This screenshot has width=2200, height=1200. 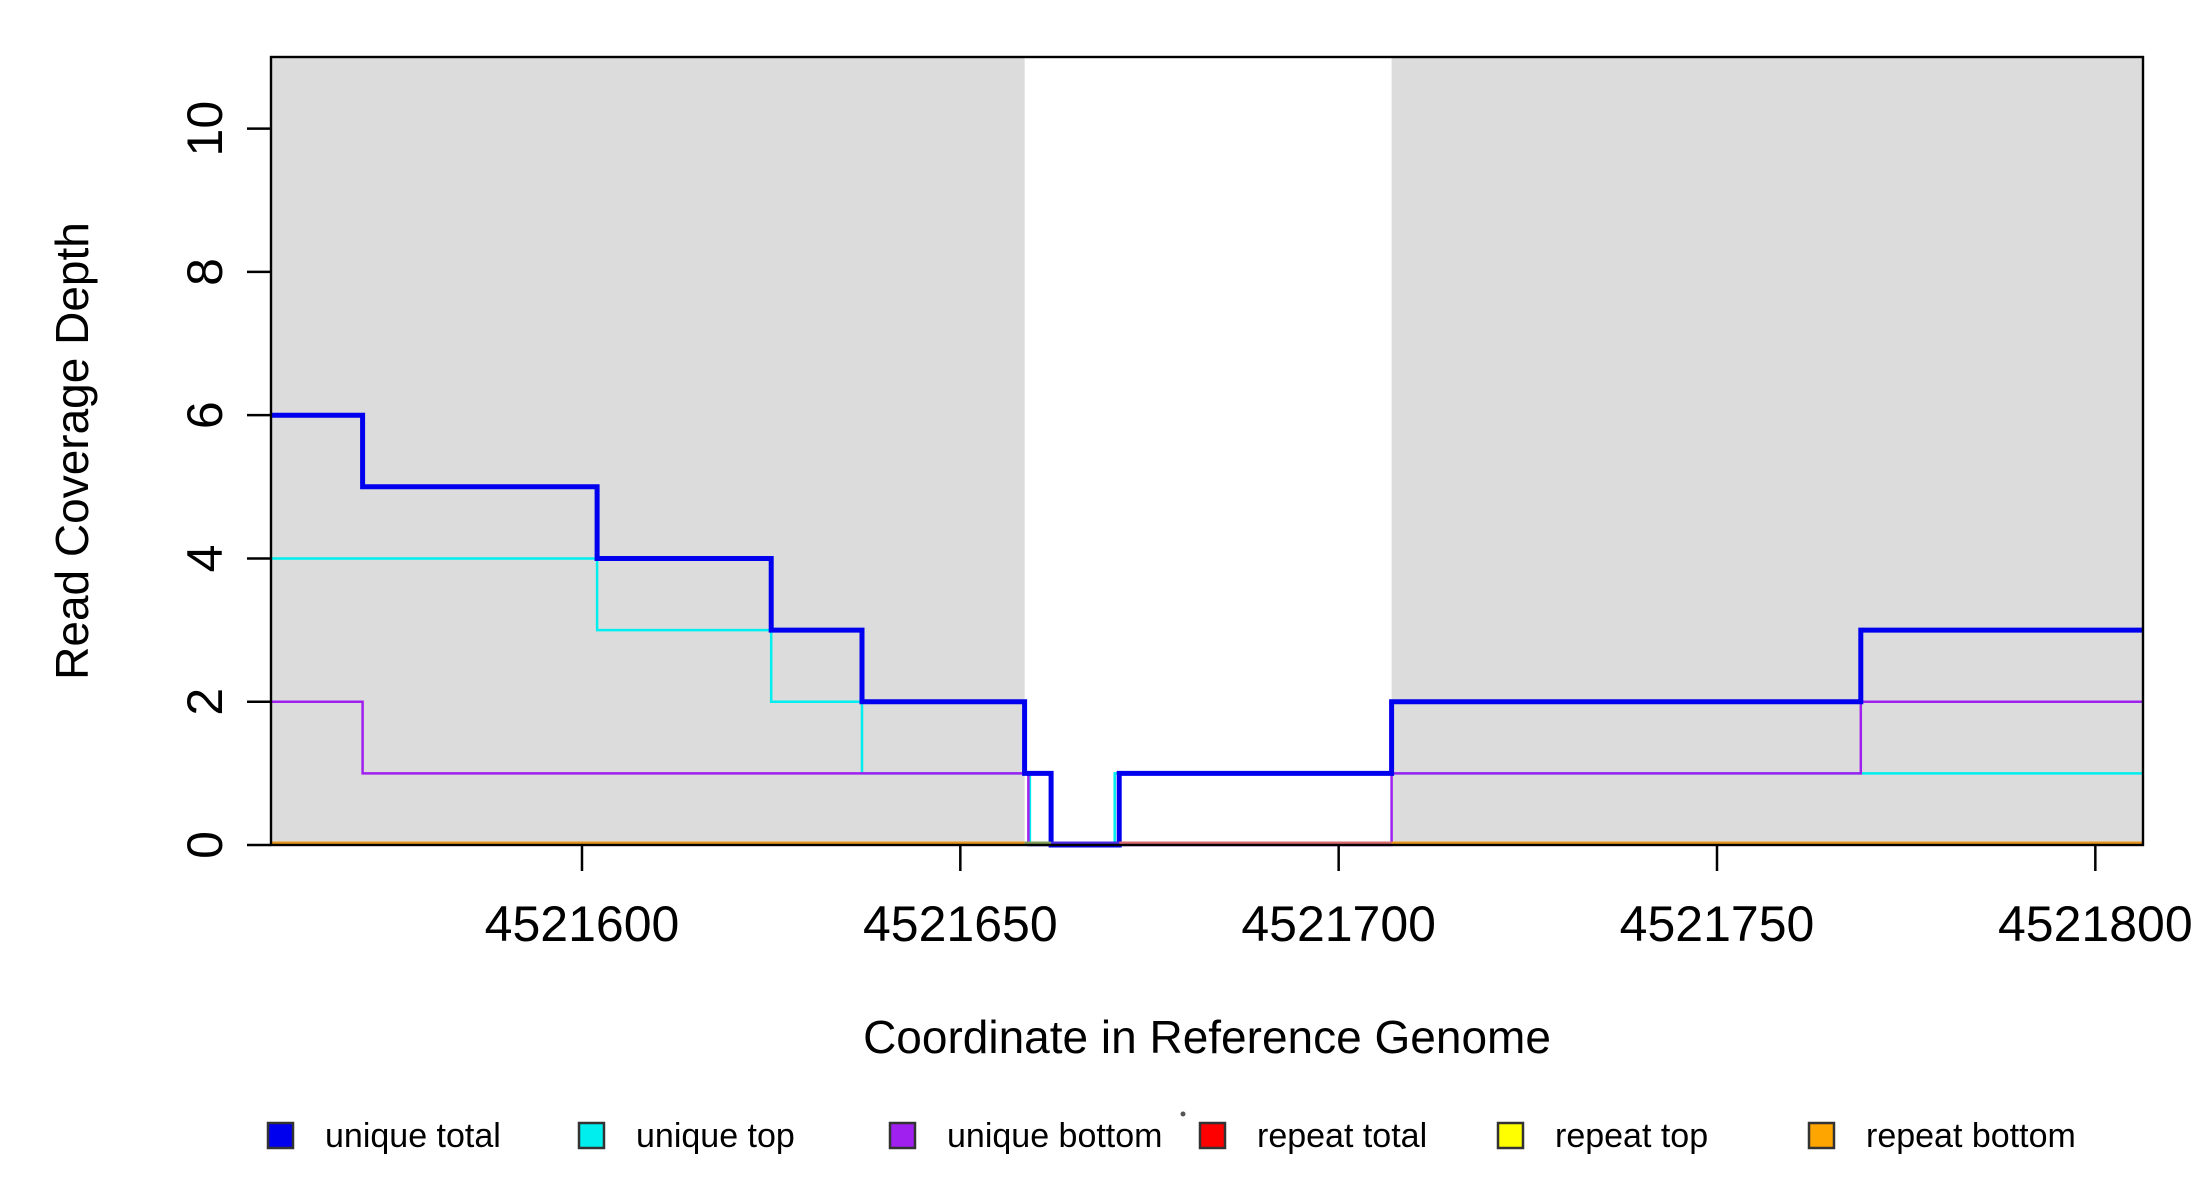 What do you see at coordinates (902, 1135) in the screenshot?
I see `legend-swatch-unique-bottom` at bounding box center [902, 1135].